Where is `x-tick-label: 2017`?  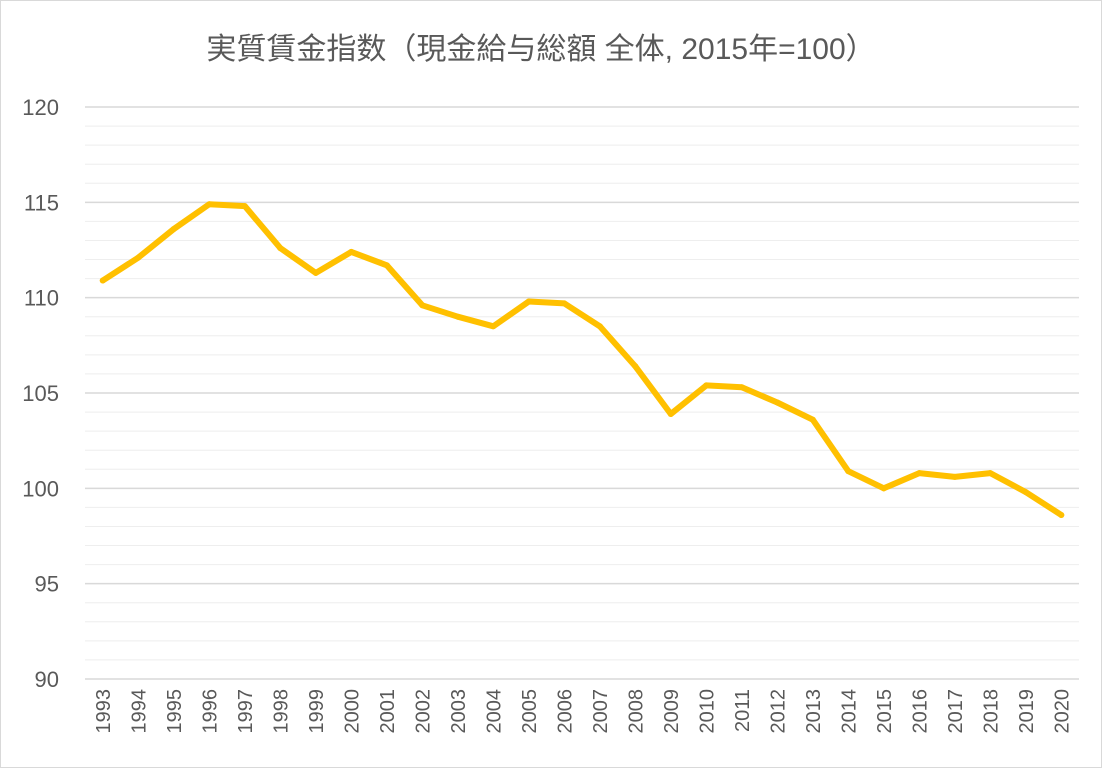
x-tick-label: 2017 is located at coordinates (956, 711).